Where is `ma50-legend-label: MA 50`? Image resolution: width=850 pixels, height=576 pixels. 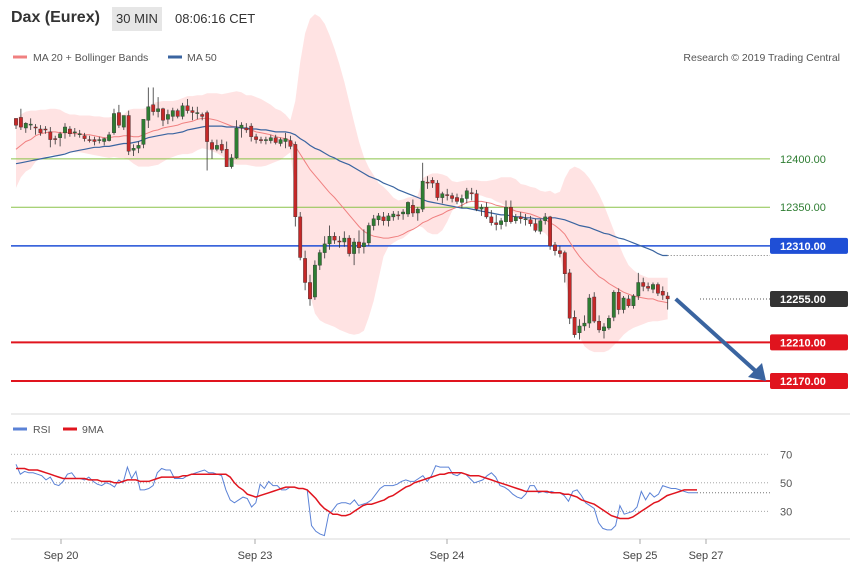
ma50-legend-label: MA 50 is located at coordinates (202, 58).